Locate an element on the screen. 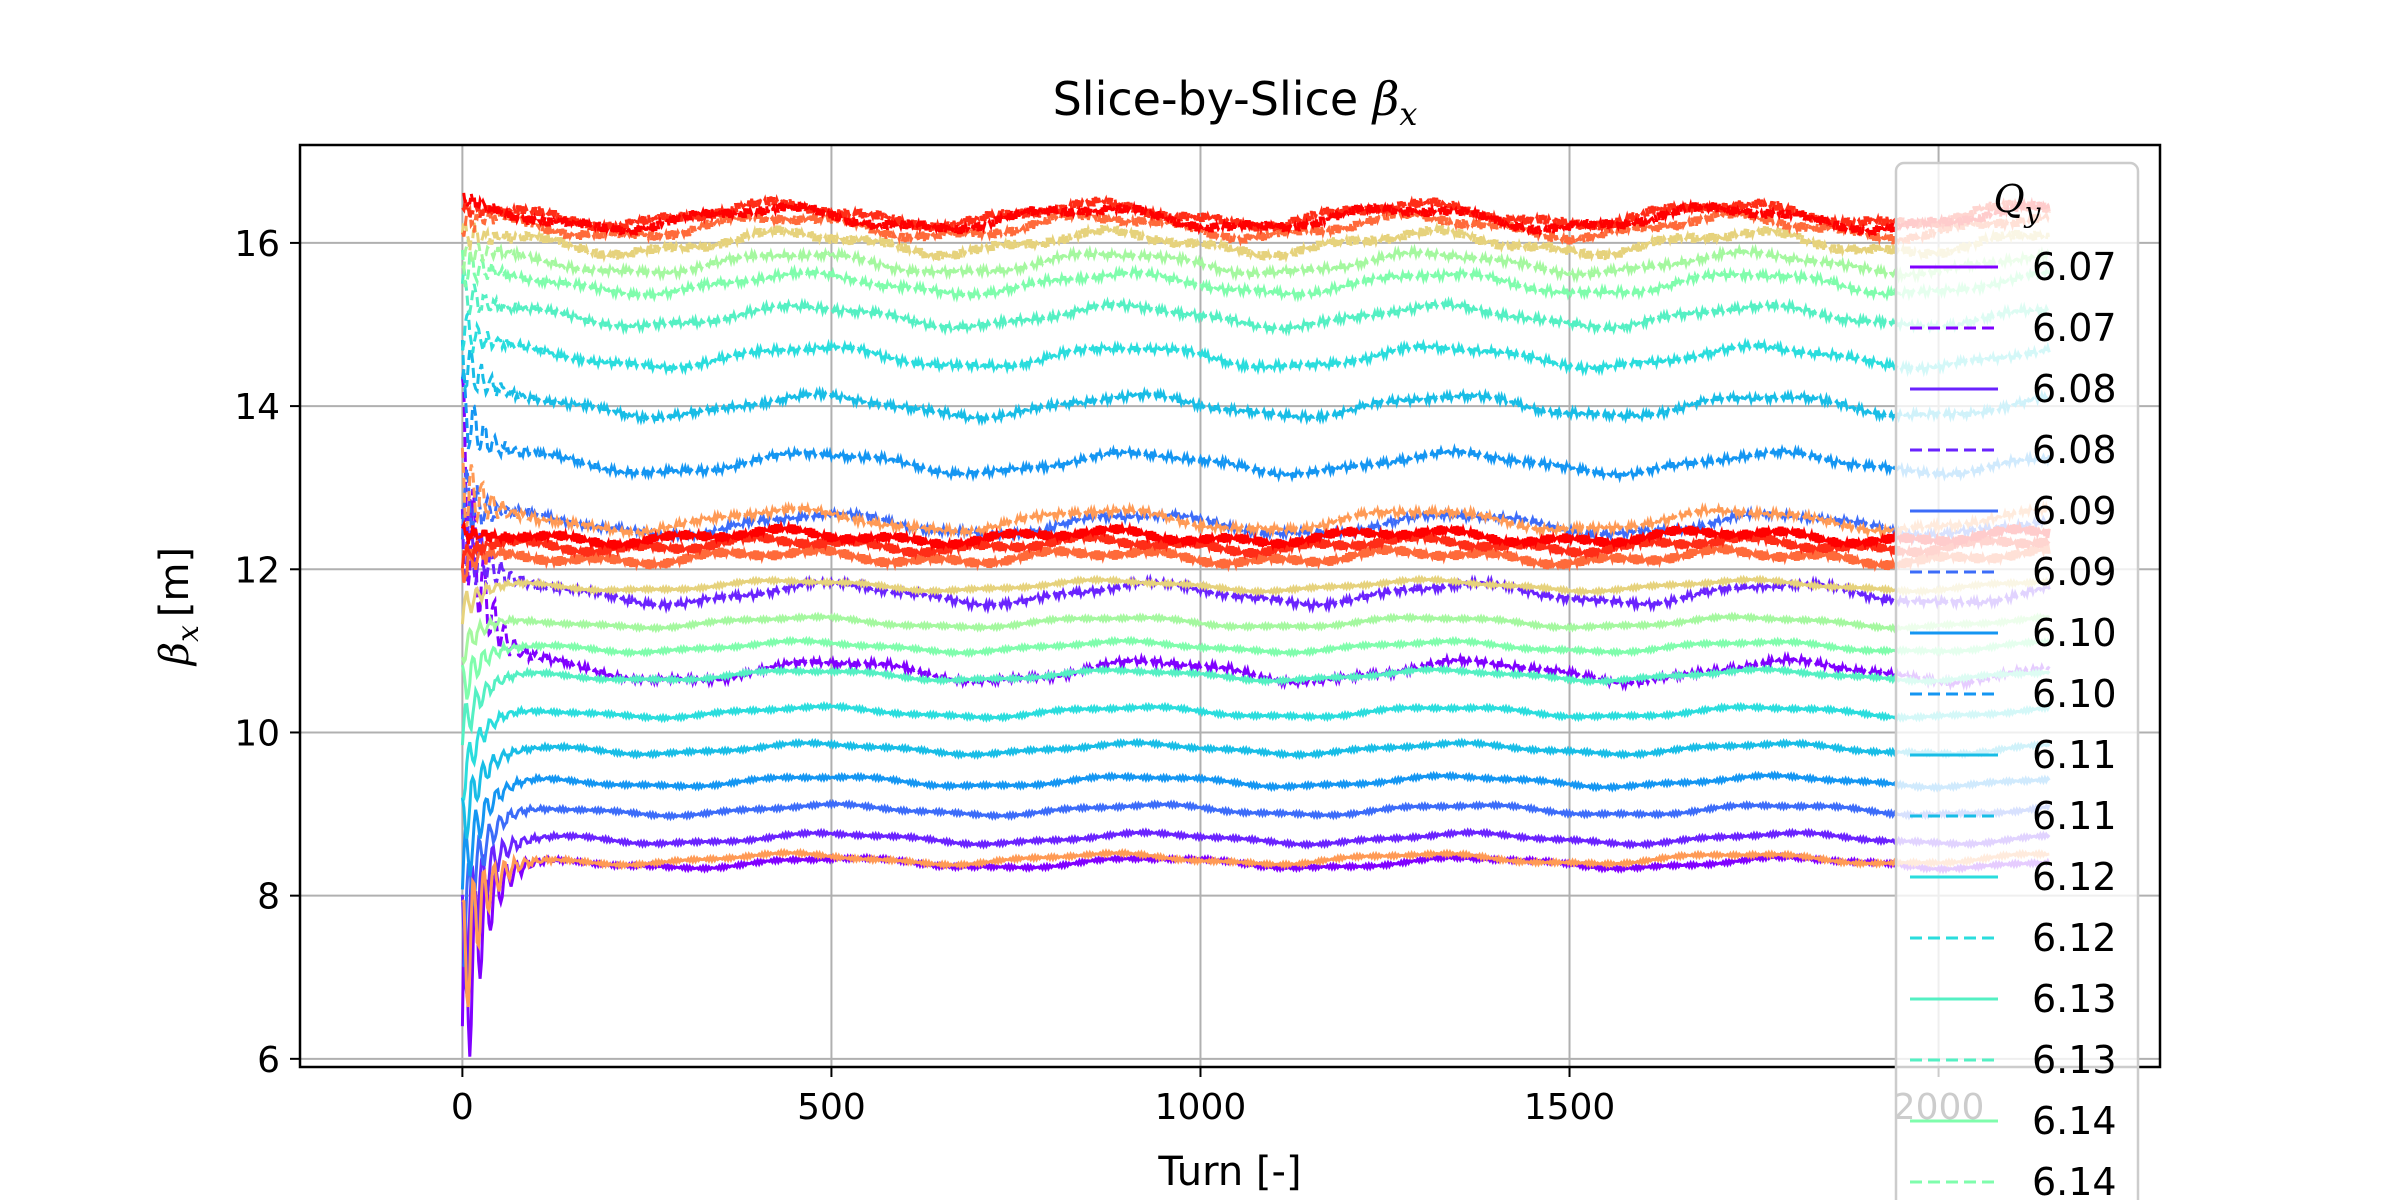 This screenshot has height=1200, width=2400. y-axis-title: βx [m] is located at coordinates (179, 607).